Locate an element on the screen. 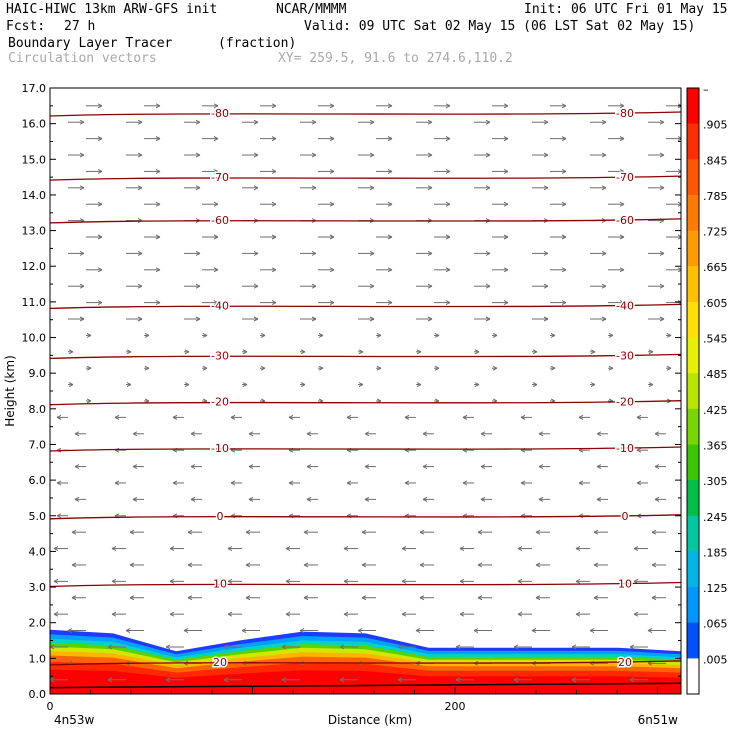 This screenshot has width=740, height=740. colorbar-label: .665 is located at coordinates (715, 267).